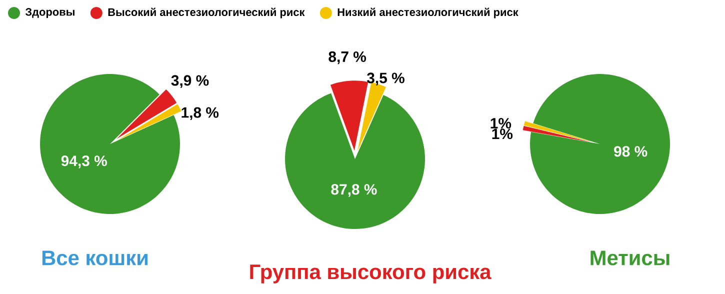  What do you see at coordinates (84, 162) in the screenshot?
I see `data-label: 94,3 %` at bounding box center [84, 162].